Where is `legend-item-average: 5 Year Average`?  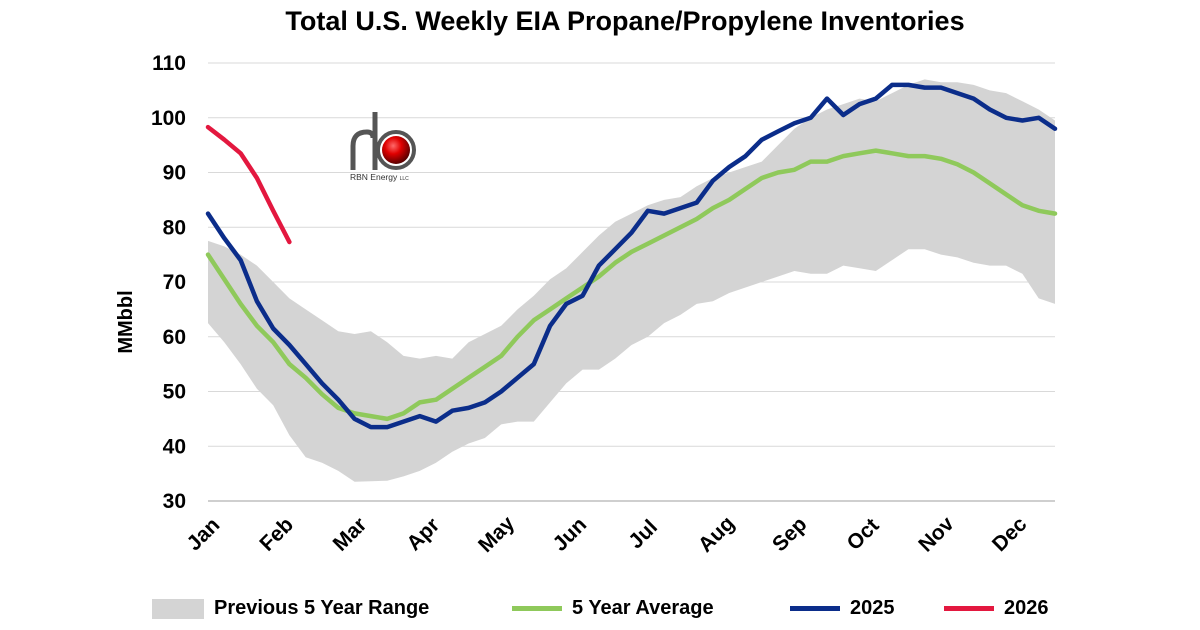 legend-item-average: 5 Year Average is located at coordinates (613, 608).